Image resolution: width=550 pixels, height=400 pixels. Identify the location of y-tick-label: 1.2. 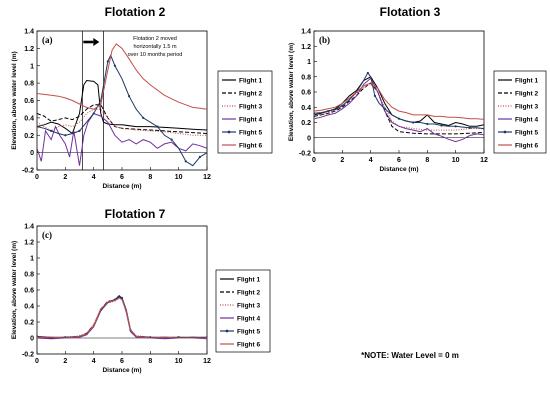
(29, 49).